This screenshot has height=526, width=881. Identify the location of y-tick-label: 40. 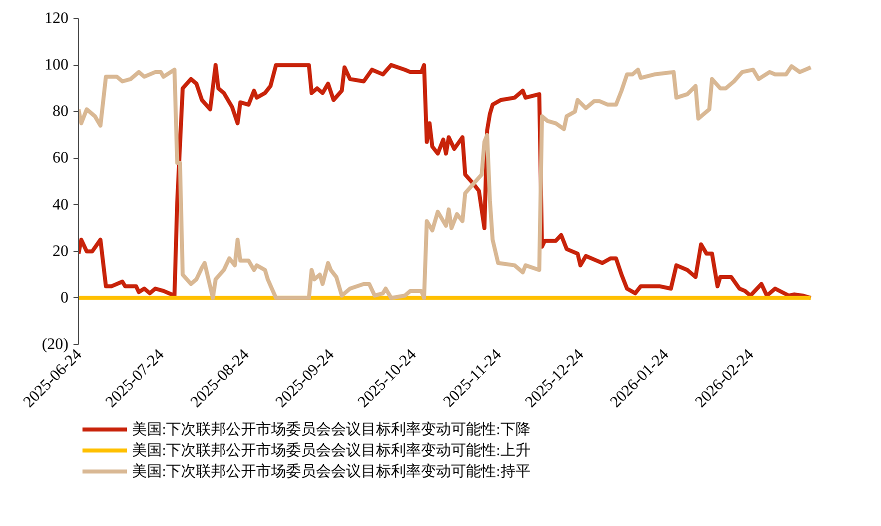
(60, 205).